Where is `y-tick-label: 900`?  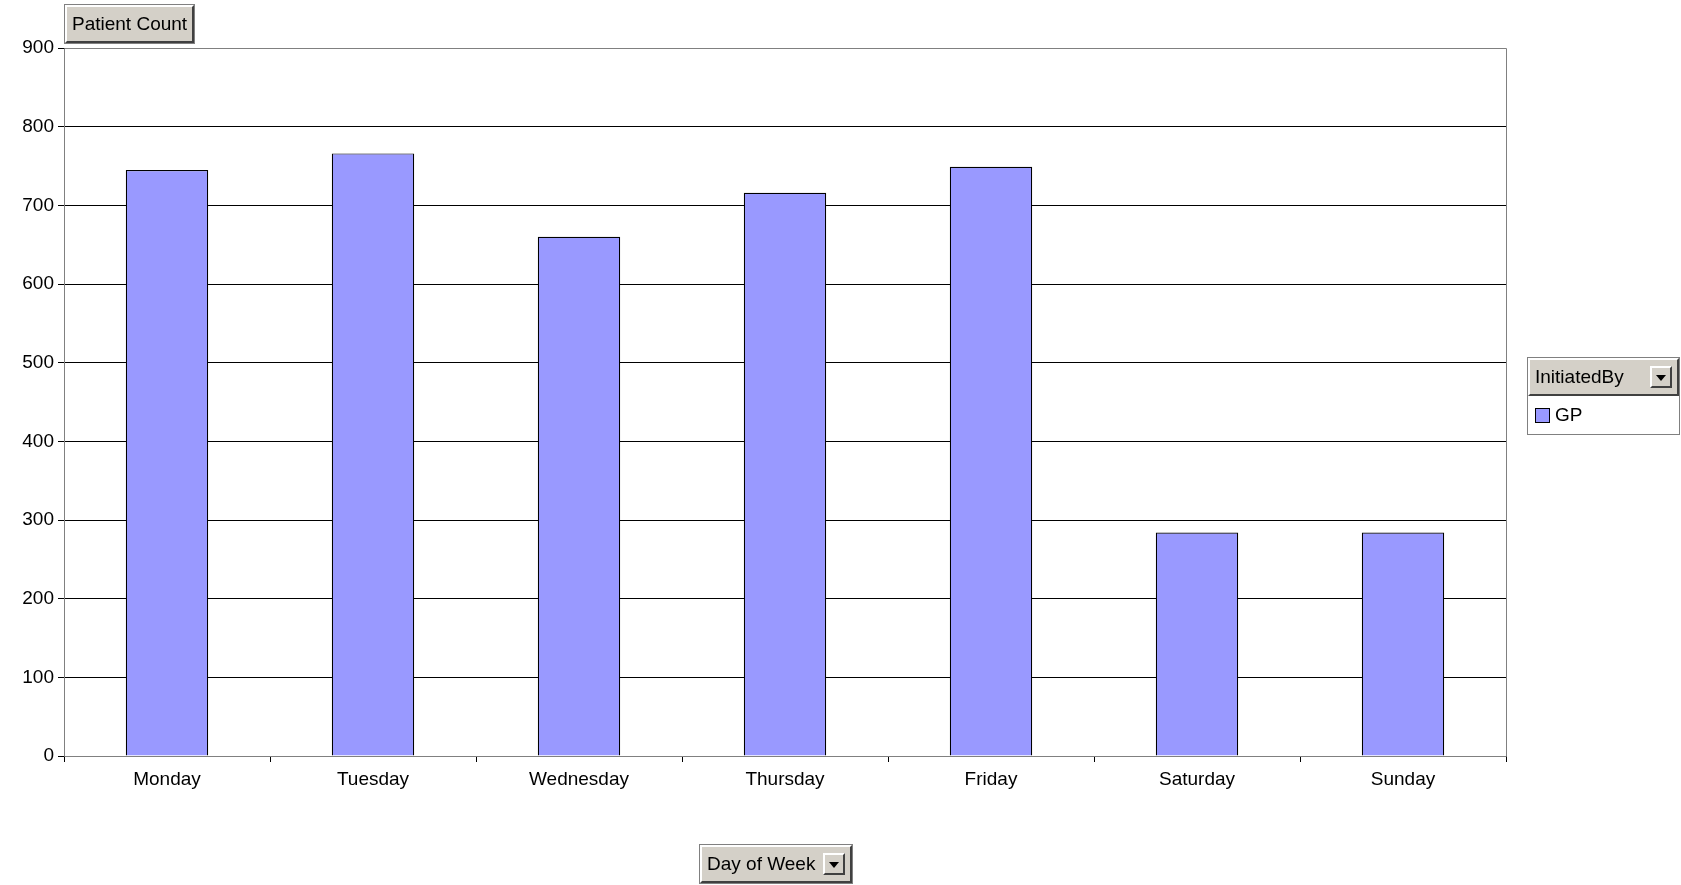 y-tick-label: 900 is located at coordinates (38, 47).